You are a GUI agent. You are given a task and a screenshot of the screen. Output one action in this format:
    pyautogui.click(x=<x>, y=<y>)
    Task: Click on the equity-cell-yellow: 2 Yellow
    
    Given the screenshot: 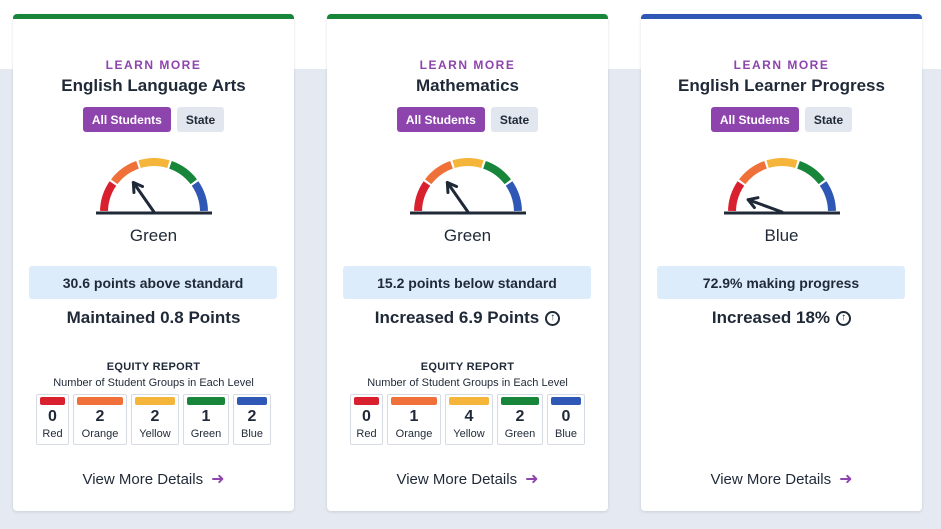 What is the action you would take?
    pyautogui.click(x=155, y=419)
    